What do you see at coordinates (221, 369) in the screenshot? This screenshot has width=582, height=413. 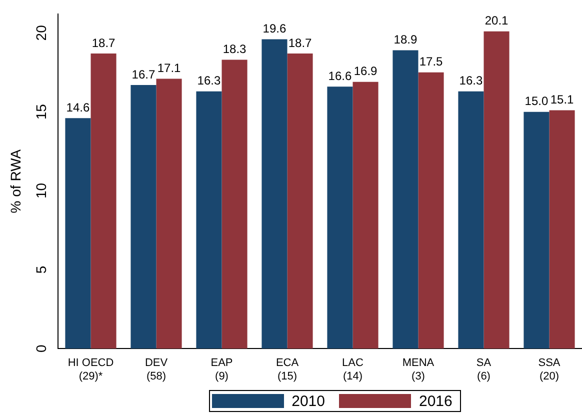 I see `x-tick-label: EAP (9)` at bounding box center [221, 369].